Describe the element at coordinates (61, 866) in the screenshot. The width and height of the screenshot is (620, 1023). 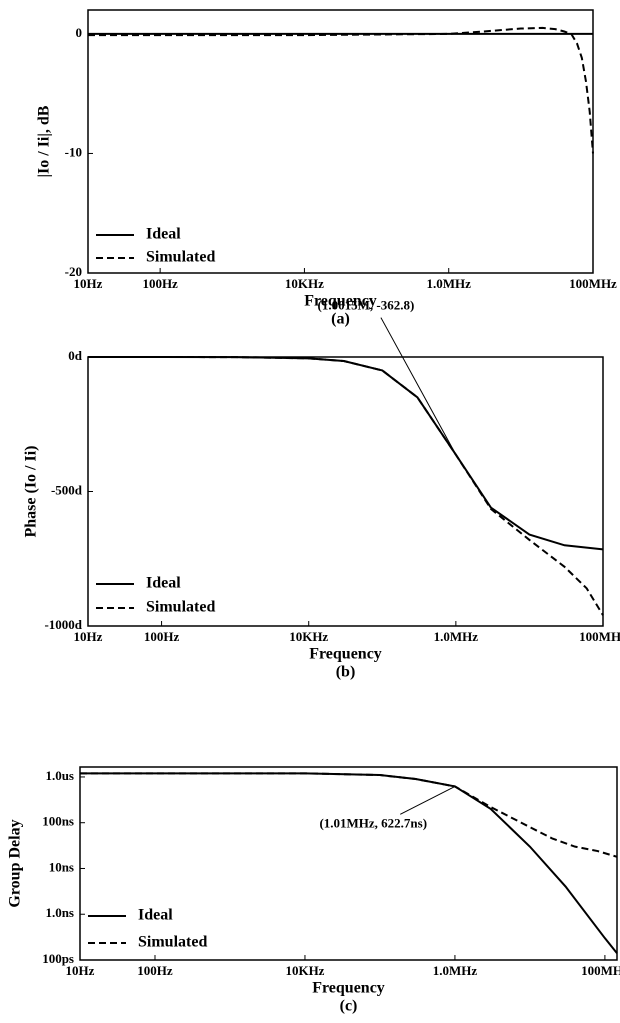
I see `y-tick-label: 10ns` at that location.